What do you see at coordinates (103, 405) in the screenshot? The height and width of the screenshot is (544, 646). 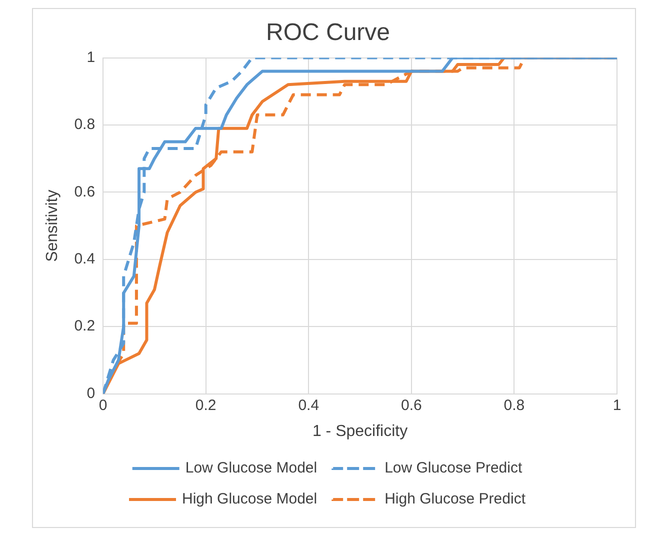 I see `x-tick-label: 0` at bounding box center [103, 405].